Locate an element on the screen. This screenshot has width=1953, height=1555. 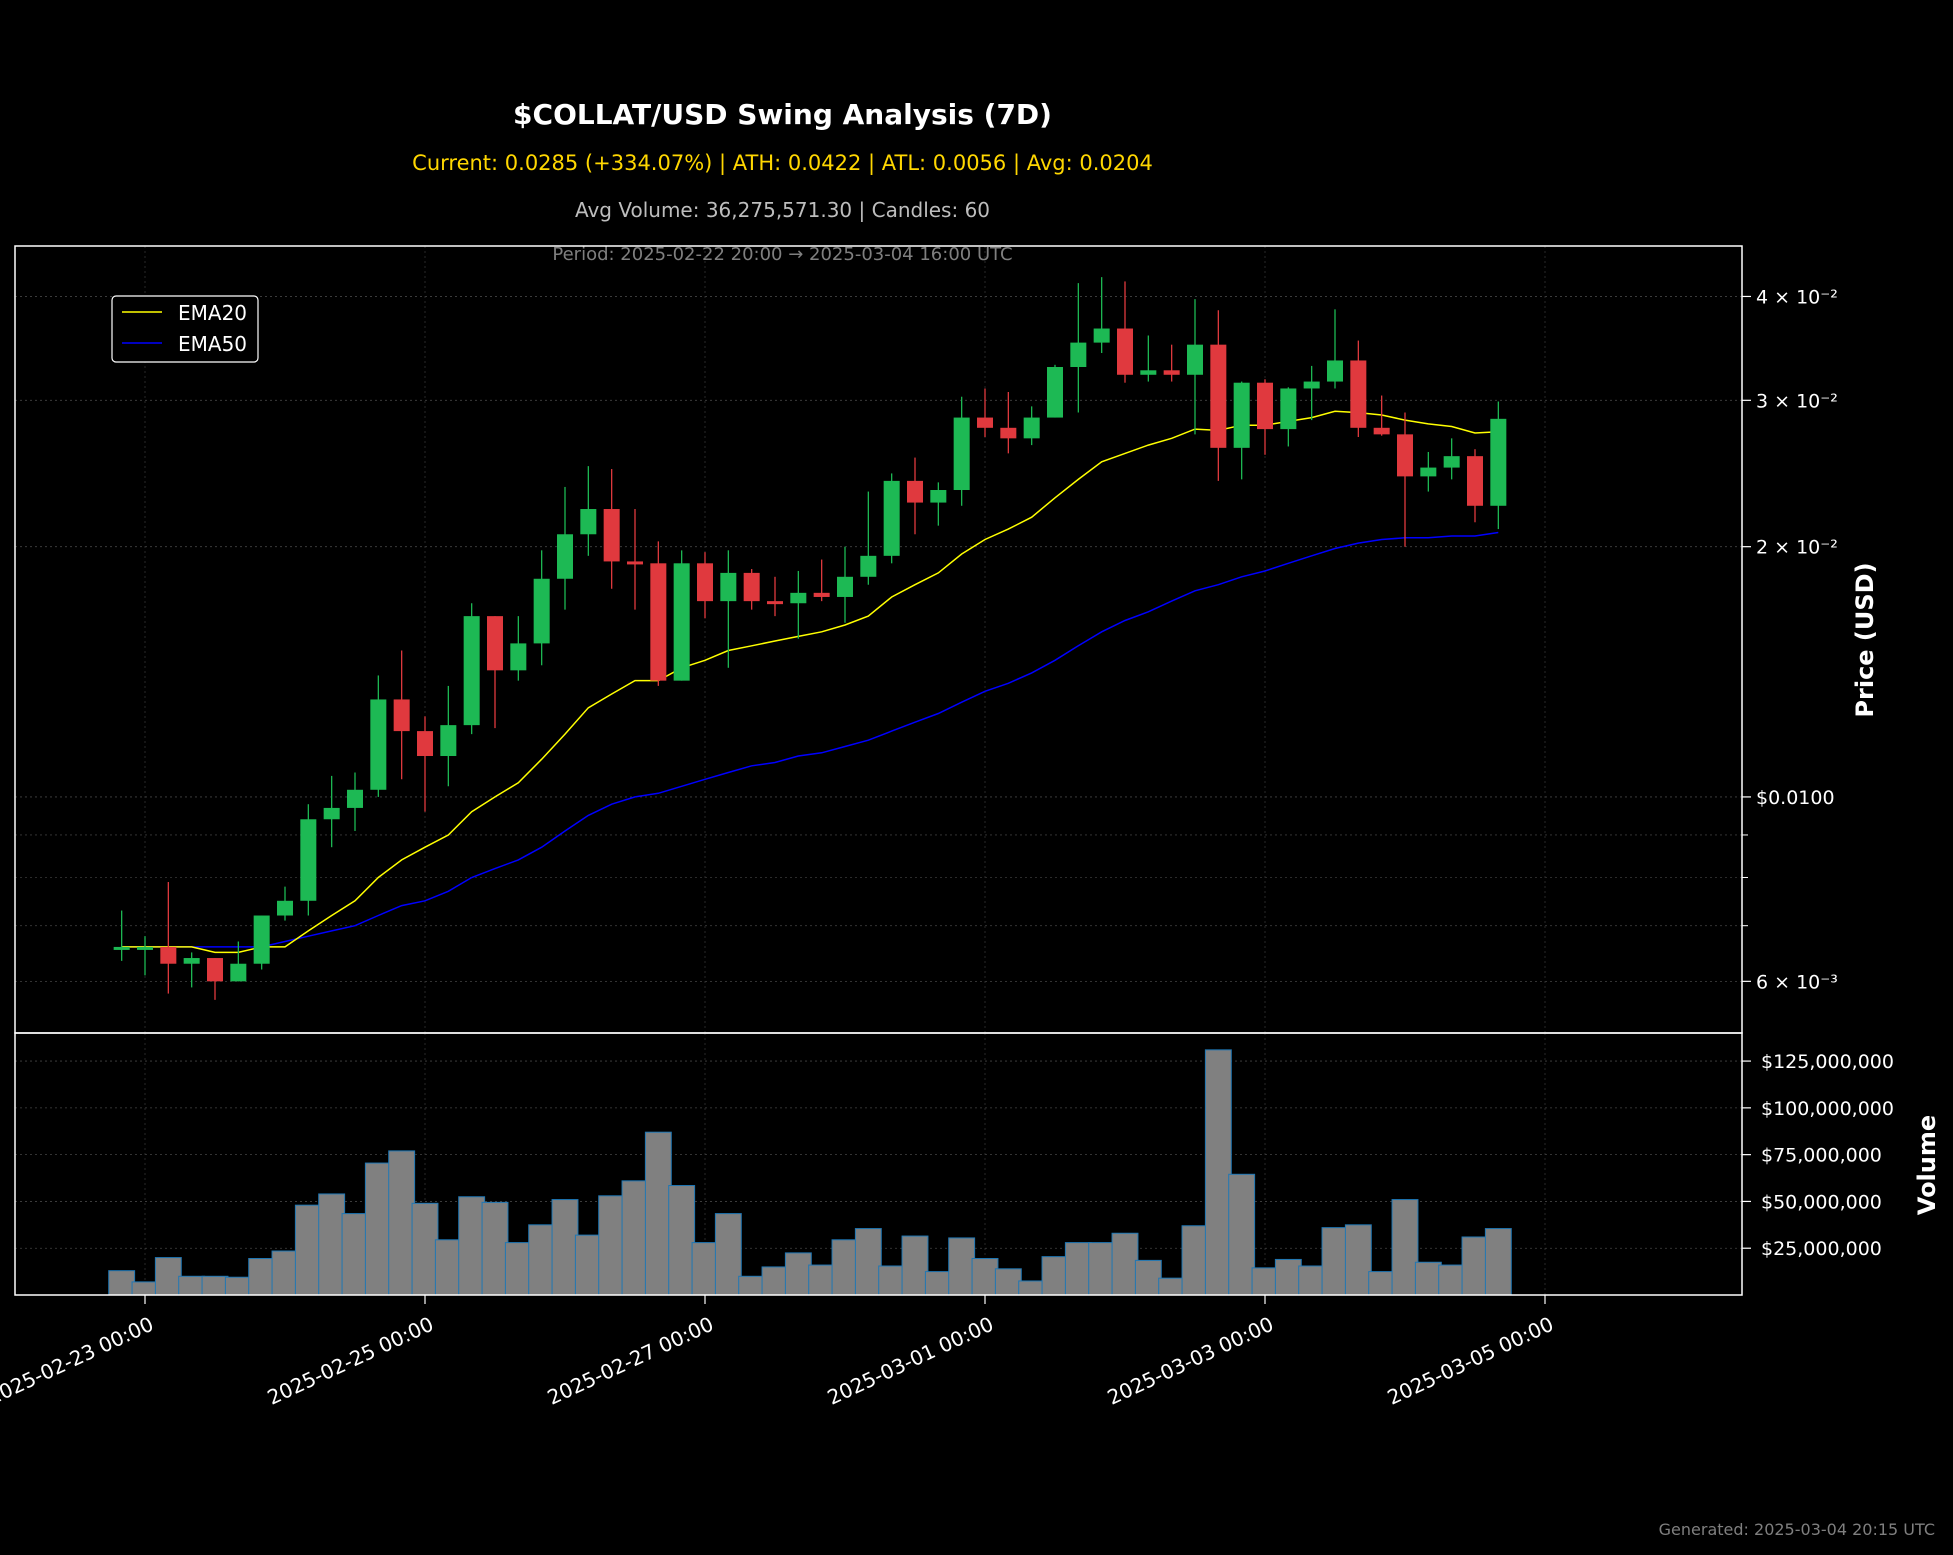
volume-tick-label: $75,000,000 is located at coordinates (1821, 1156).